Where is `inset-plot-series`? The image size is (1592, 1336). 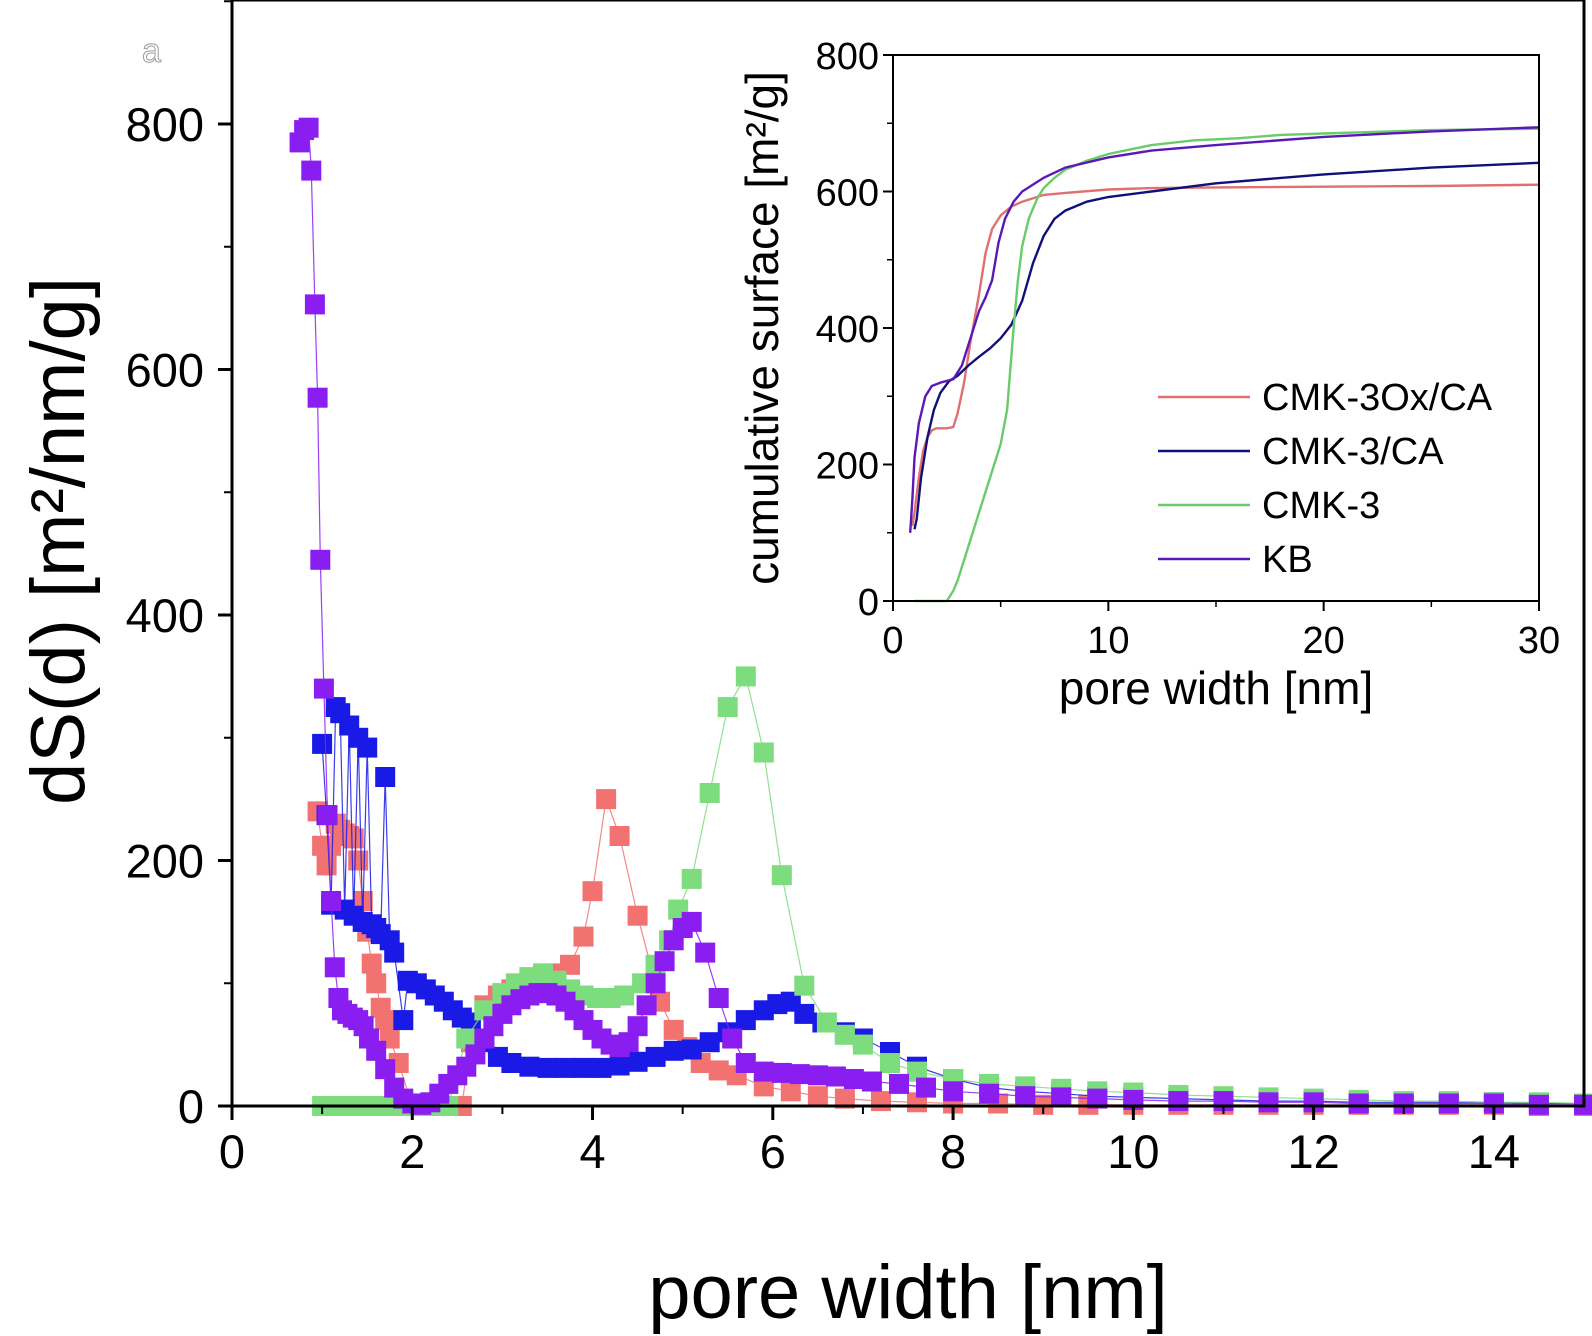
inset-plot-series is located at coordinates (1224, 364).